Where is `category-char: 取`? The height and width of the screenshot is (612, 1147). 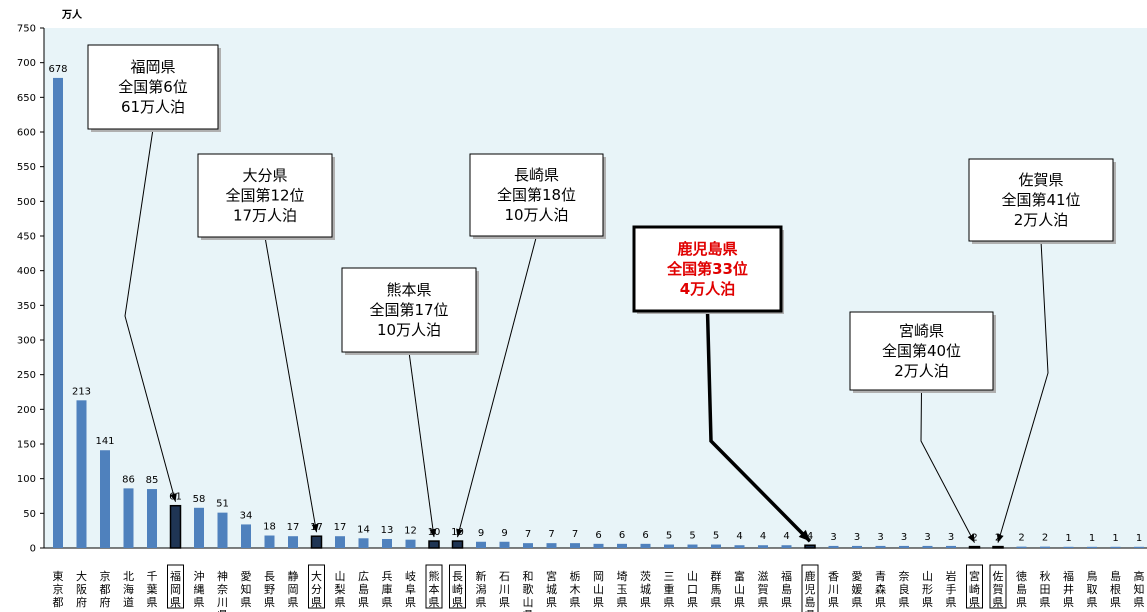 category-char: 取 is located at coordinates (1092, 589).